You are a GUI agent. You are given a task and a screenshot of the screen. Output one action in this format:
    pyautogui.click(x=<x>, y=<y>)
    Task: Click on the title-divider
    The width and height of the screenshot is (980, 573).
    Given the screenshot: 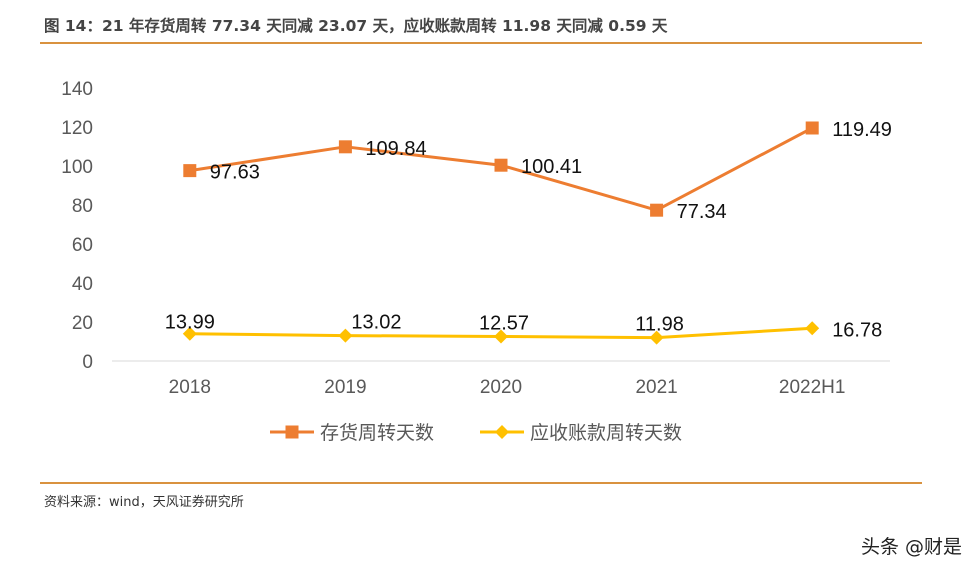 What is the action you would take?
    pyautogui.click(x=481, y=43)
    